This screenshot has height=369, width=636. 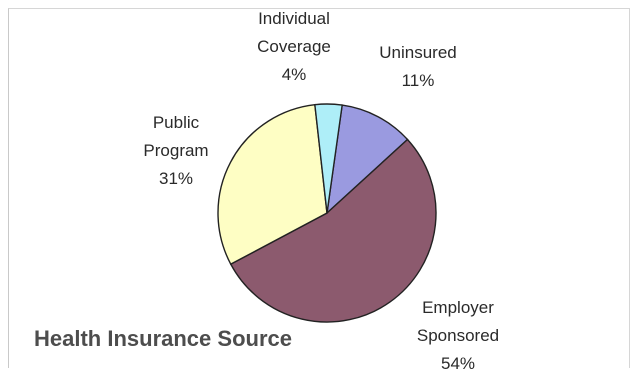 What do you see at coordinates (328, 158) in the screenshot?
I see `pie-slice-individual-coverage` at bounding box center [328, 158].